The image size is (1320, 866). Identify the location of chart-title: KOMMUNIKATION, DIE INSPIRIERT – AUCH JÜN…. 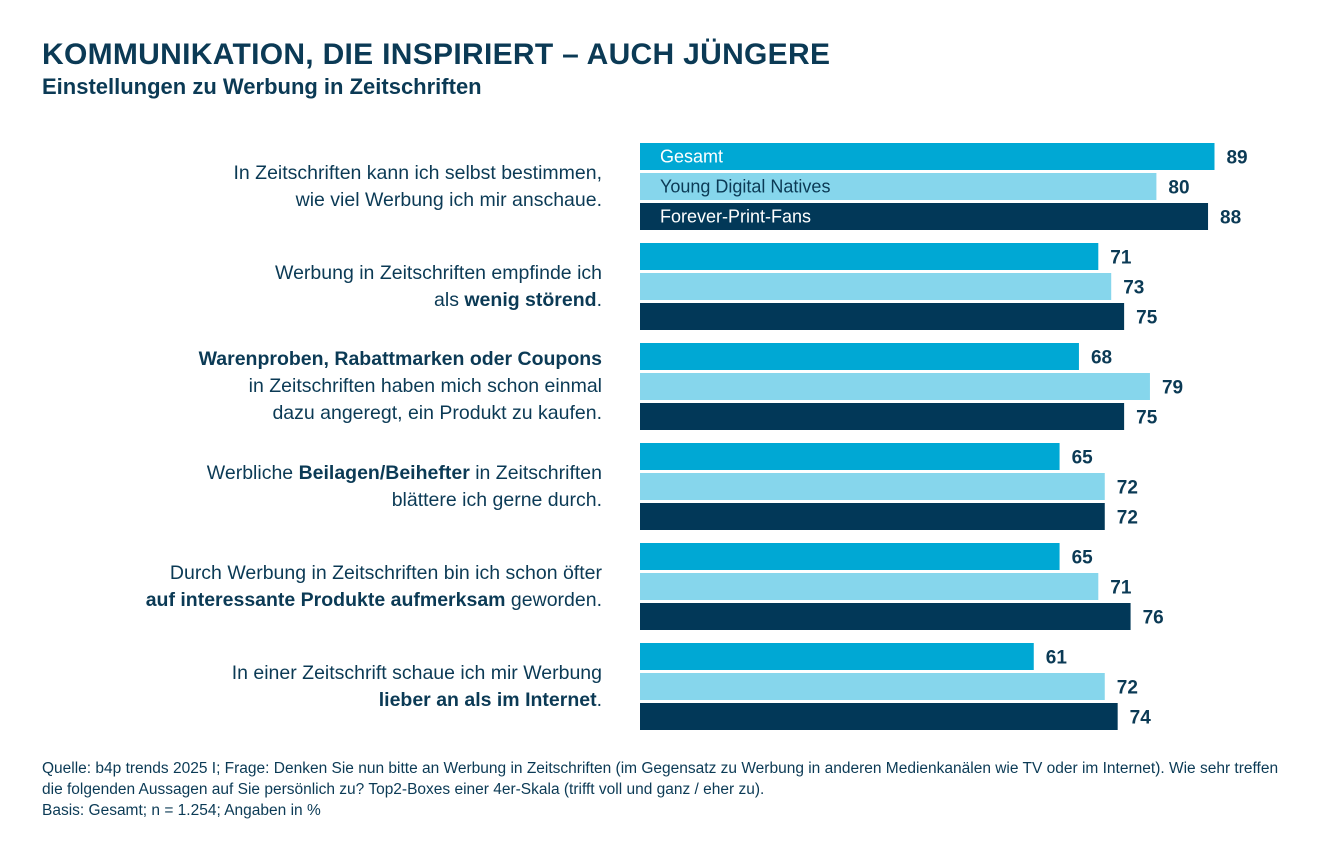
(436, 54).